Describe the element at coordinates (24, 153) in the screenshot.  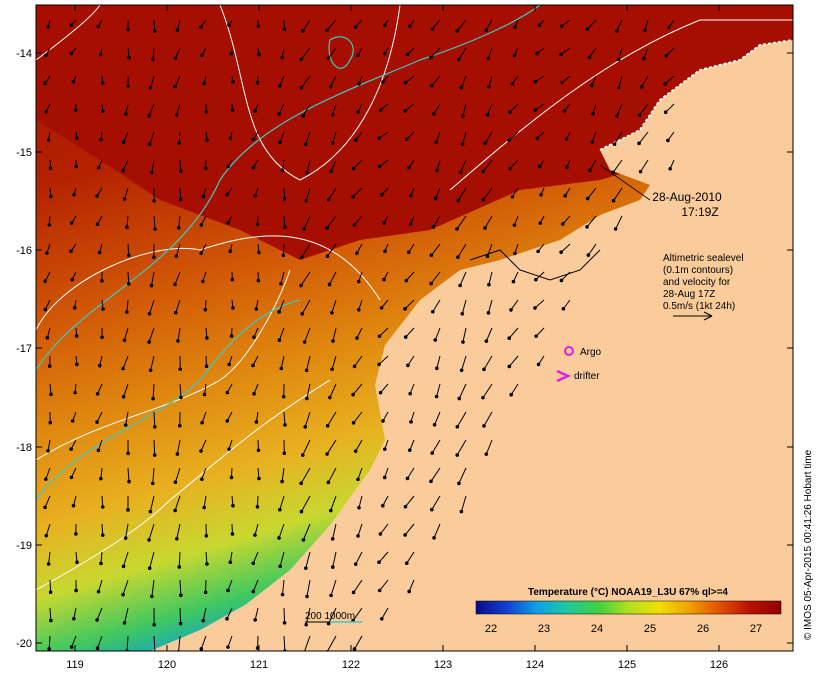
I see `lat-tick-label: -15` at that location.